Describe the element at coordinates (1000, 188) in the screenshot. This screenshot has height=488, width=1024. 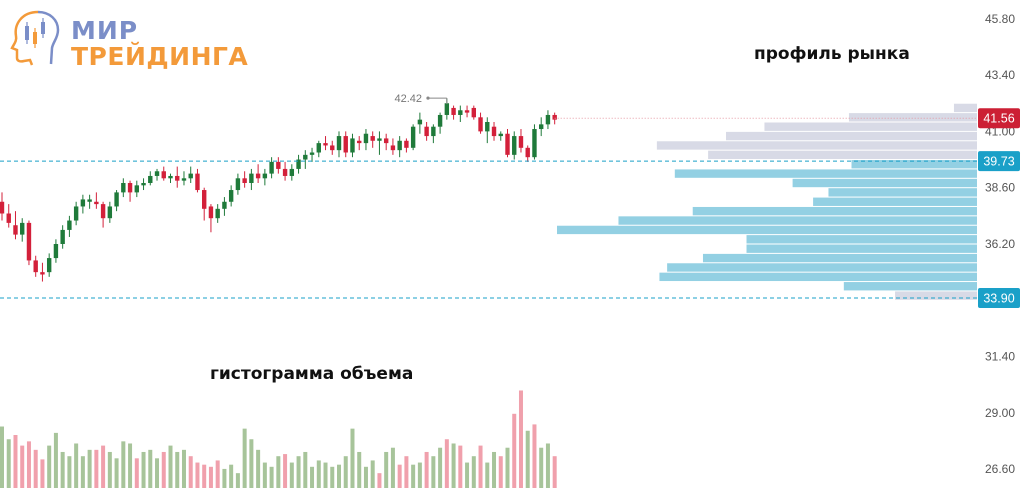
I see `y-axis-tick-label: 38.60` at that location.